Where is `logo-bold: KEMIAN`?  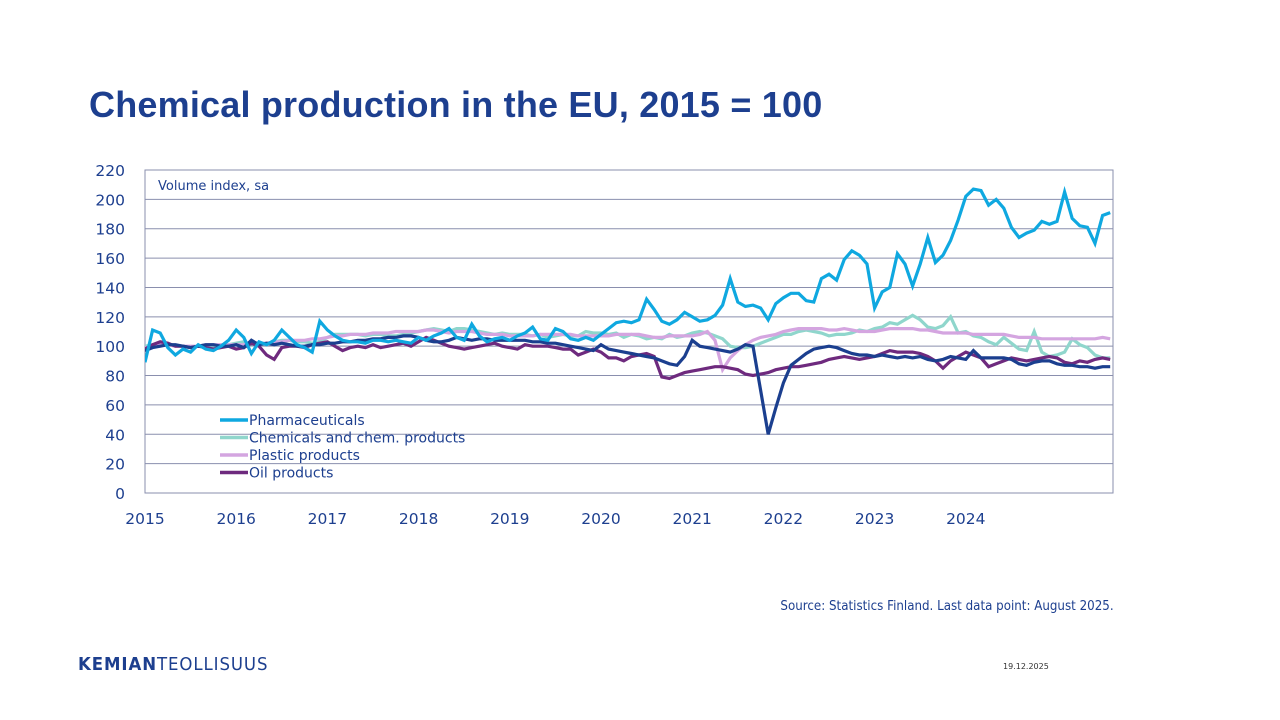 logo-bold: KEMIAN is located at coordinates (117, 664).